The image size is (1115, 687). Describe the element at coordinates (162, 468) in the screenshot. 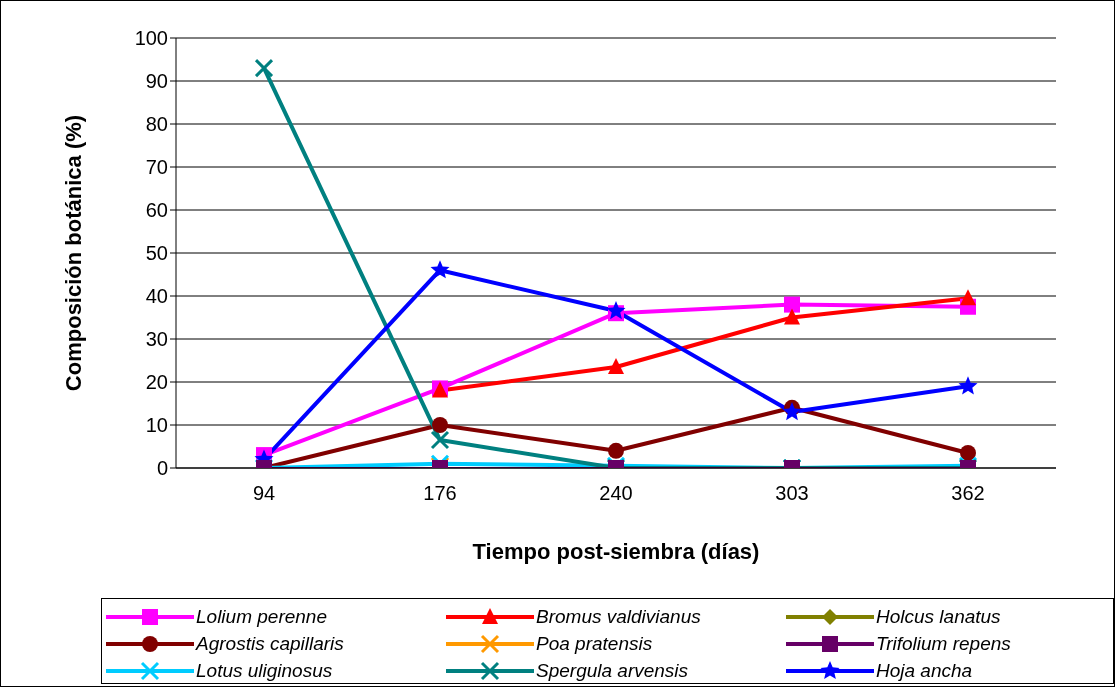

I see `y-tick-label: 0` at that location.